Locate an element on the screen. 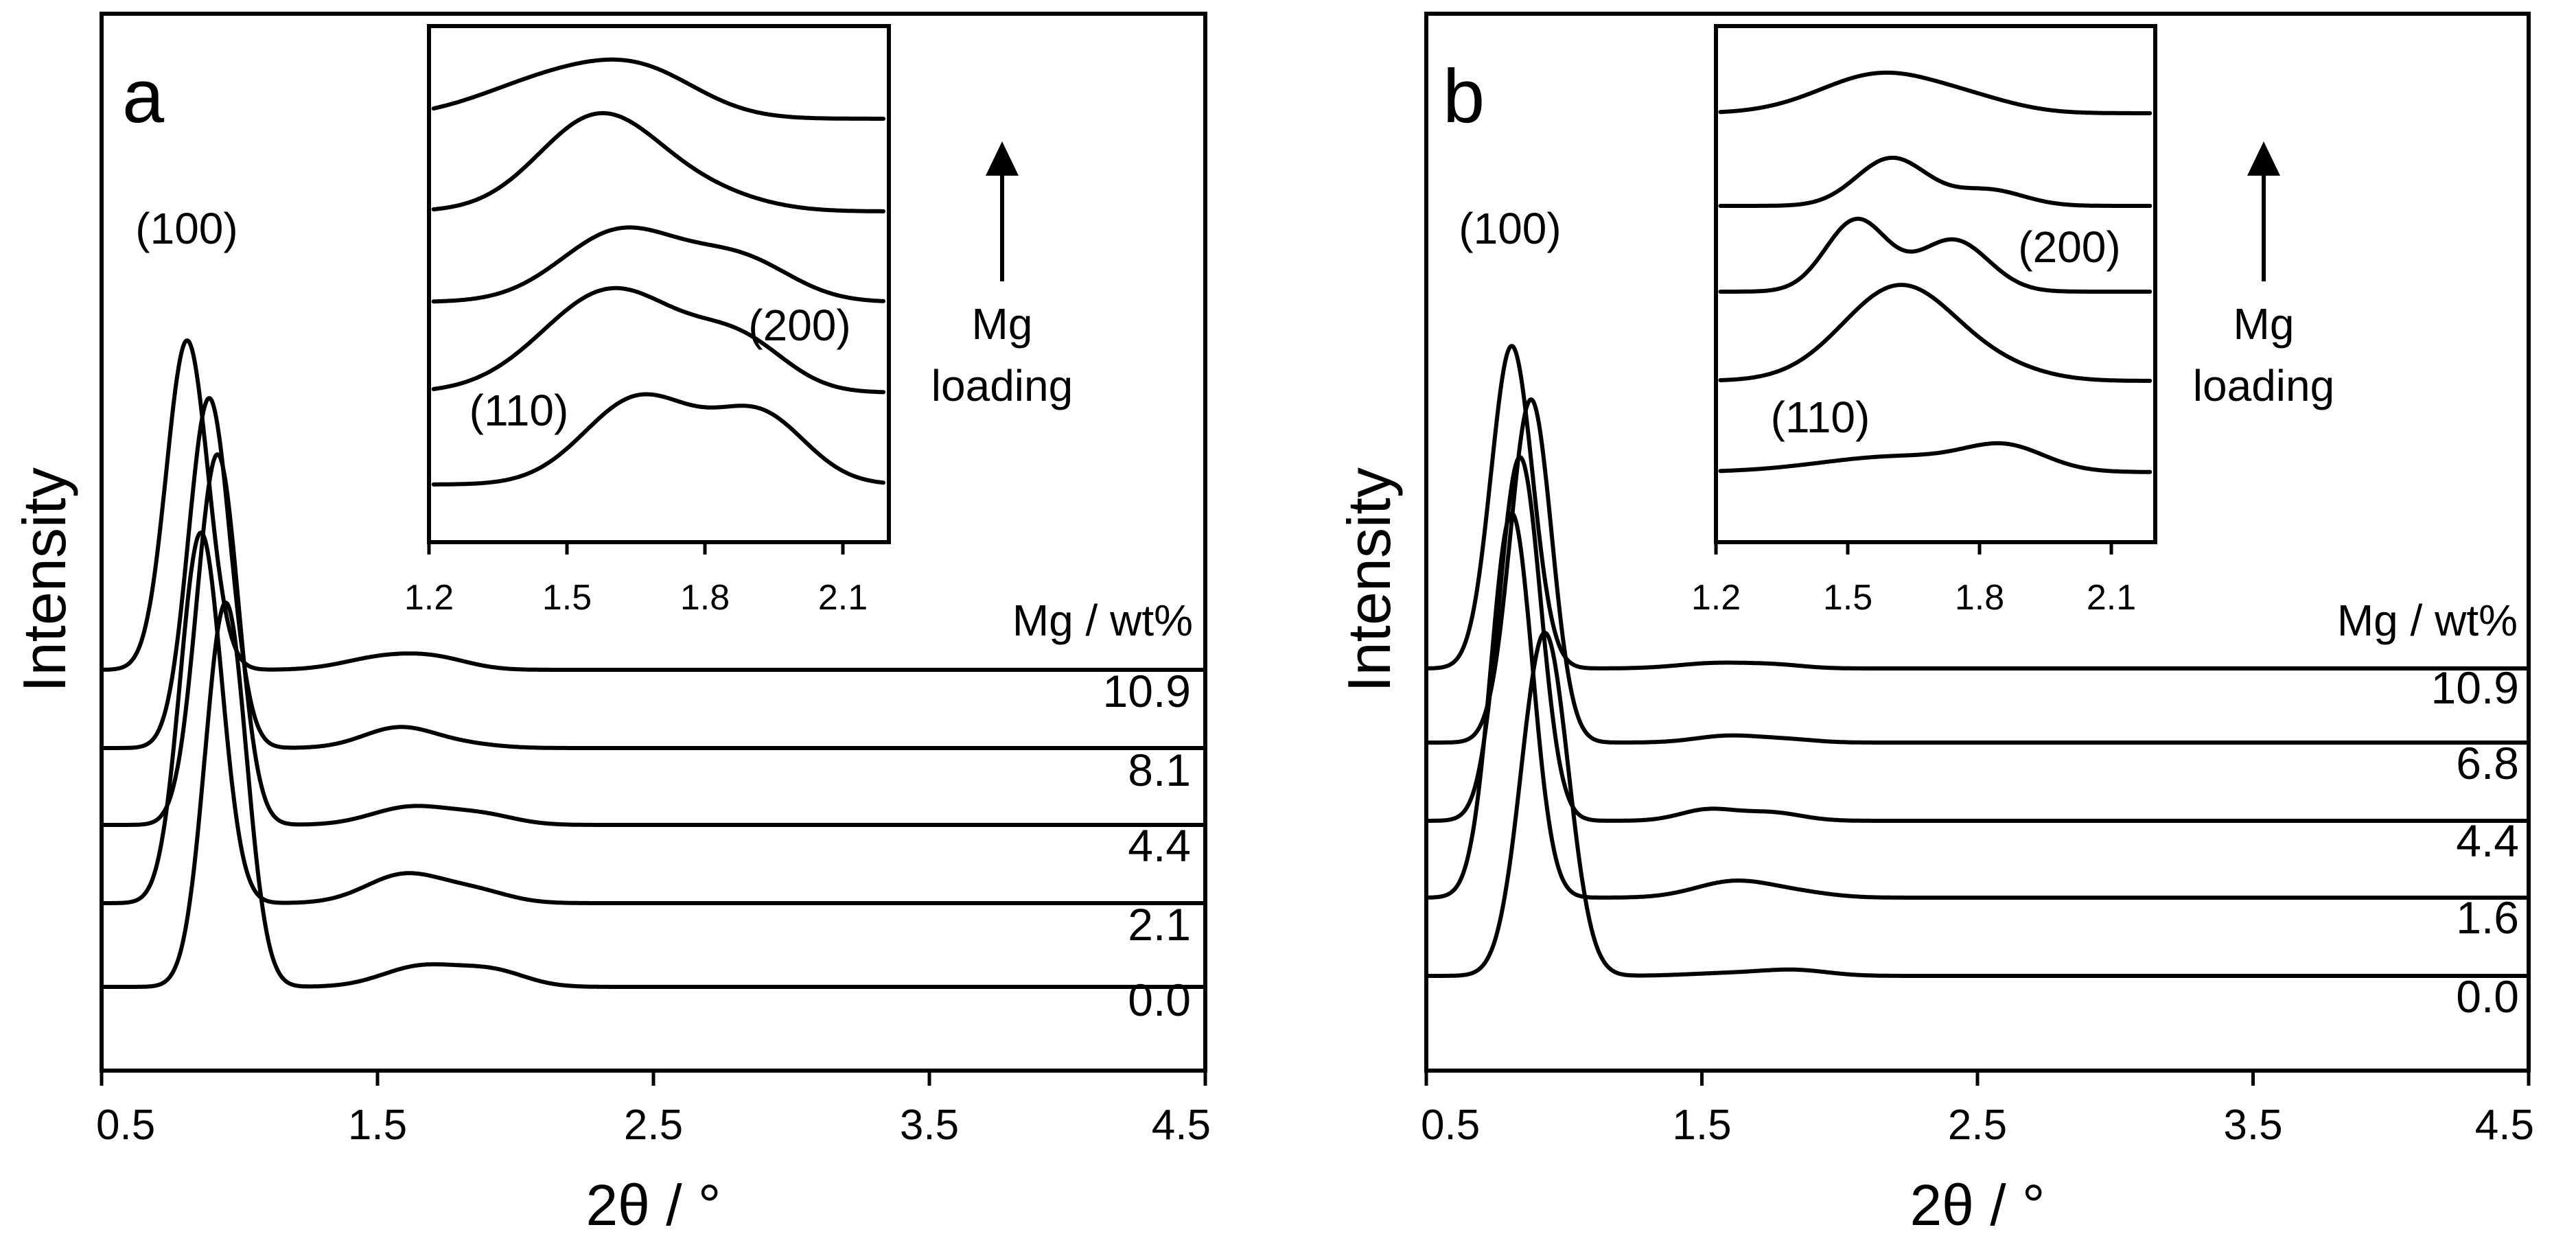 Image resolution: width=2576 pixels, height=1236 pixels. series-label-mg-1.6: 1.6 is located at coordinates (2487, 917).